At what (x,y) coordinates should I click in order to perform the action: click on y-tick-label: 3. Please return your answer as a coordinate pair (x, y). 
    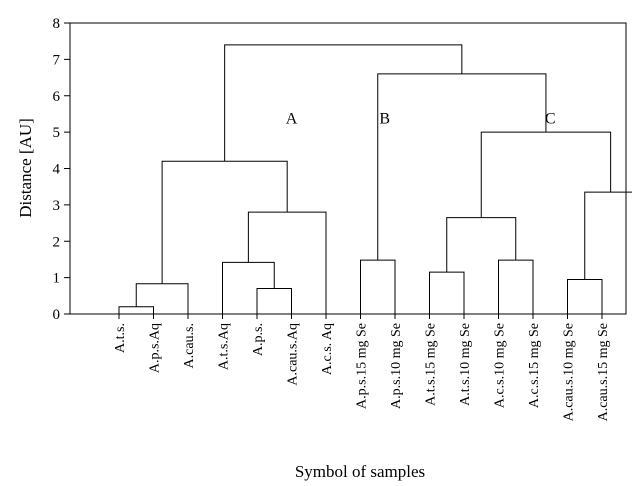
    Looking at the image, I should click on (57, 206).